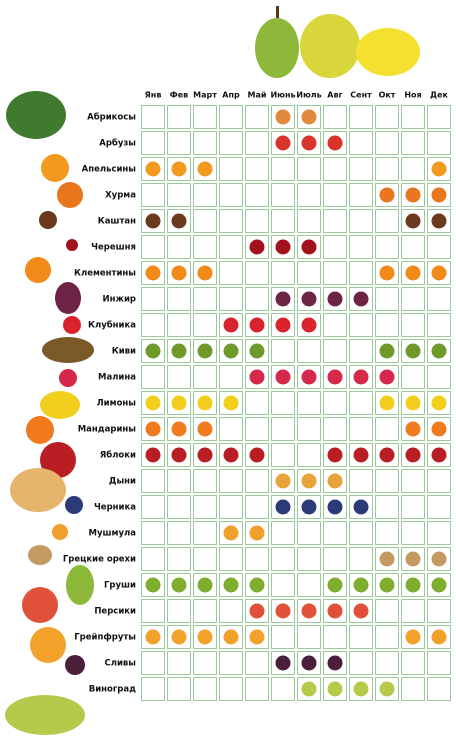 The image size is (456, 750). Describe the element at coordinates (113, 248) in the screenshot. I see `fruit-name: Черешня` at that location.